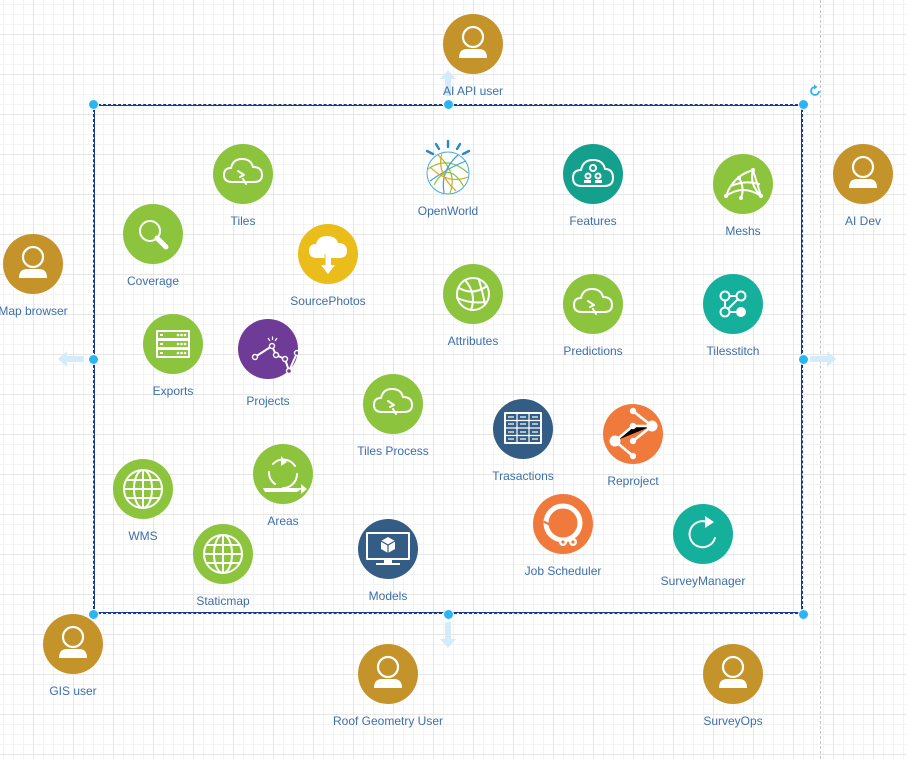  Describe the element at coordinates (803, 359) in the screenshot. I see `resize-handle-e` at that location.